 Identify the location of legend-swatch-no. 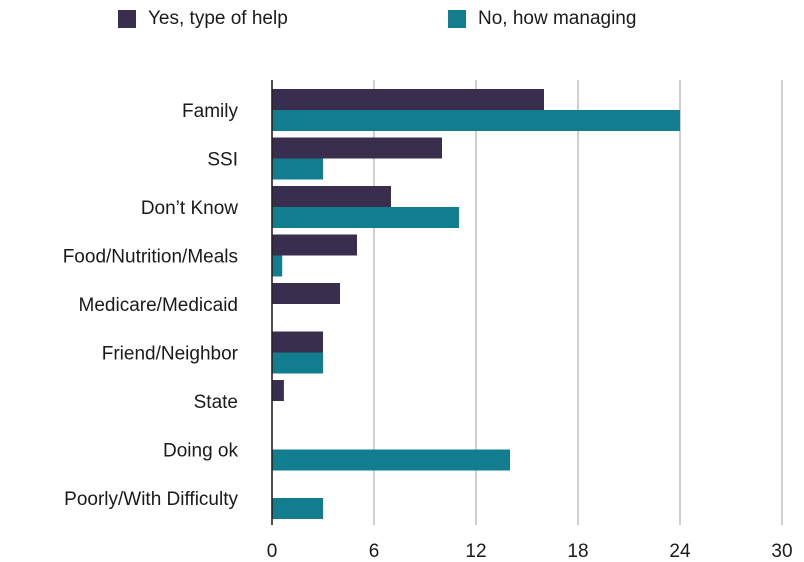
(457, 19).